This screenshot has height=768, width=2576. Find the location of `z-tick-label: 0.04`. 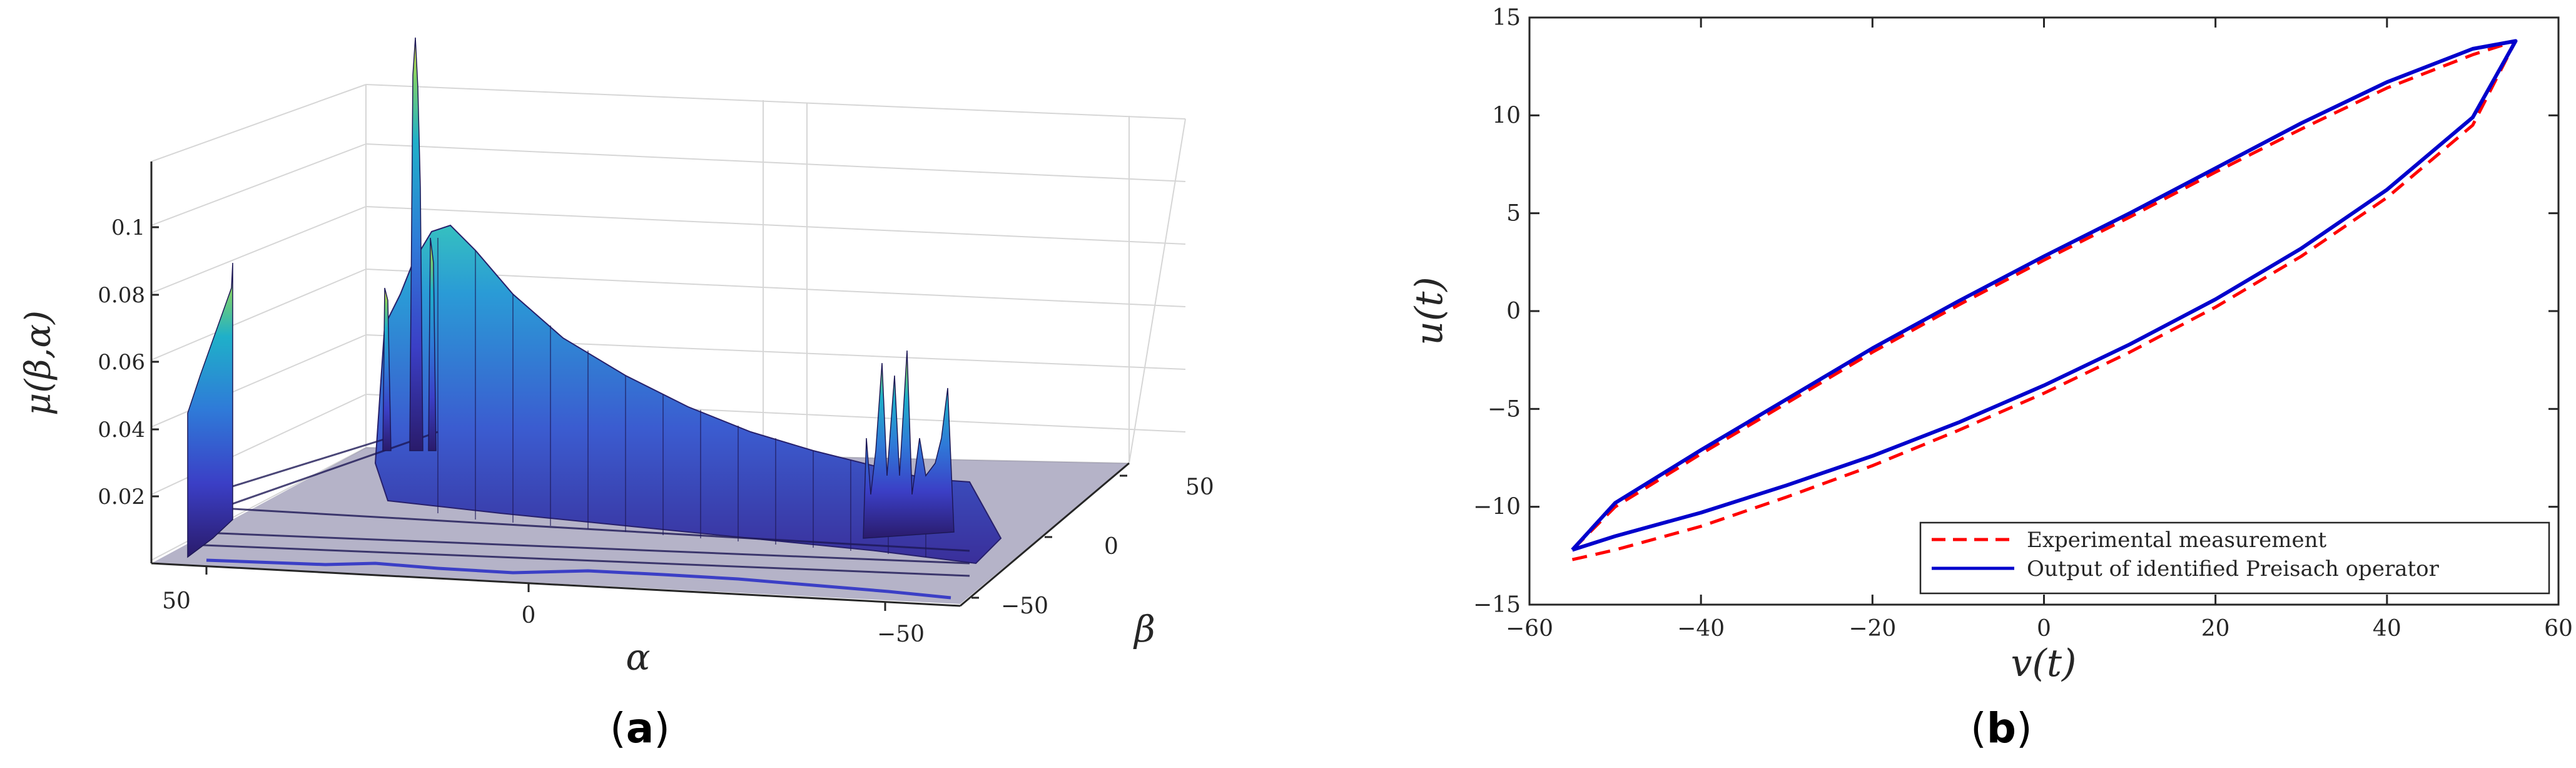

z-tick-label: 0.04 is located at coordinates (121, 430).